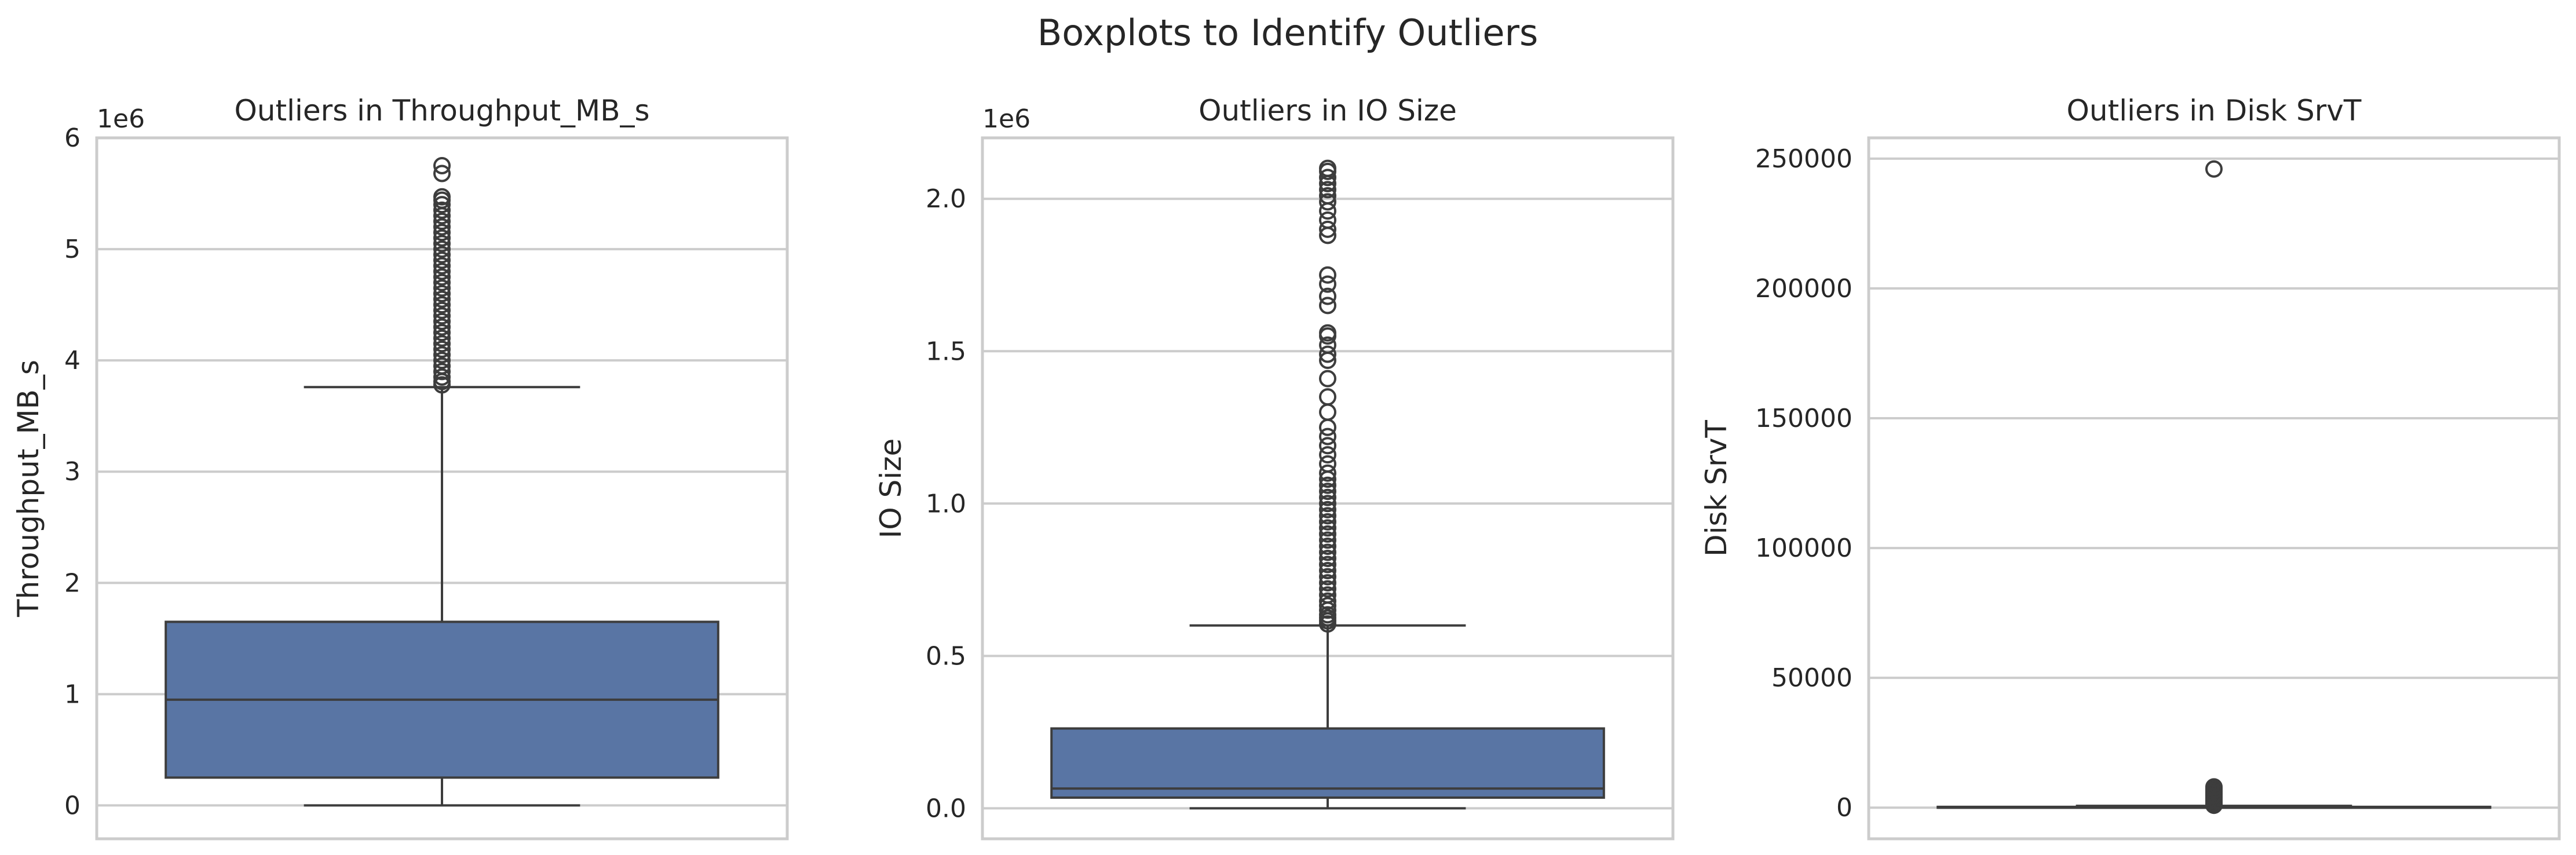  Describe the element at coordinates (2214, 110) in the screenshot. I see `panel-title-disk-srvt: Outliers in Disk SrvT` at that location.